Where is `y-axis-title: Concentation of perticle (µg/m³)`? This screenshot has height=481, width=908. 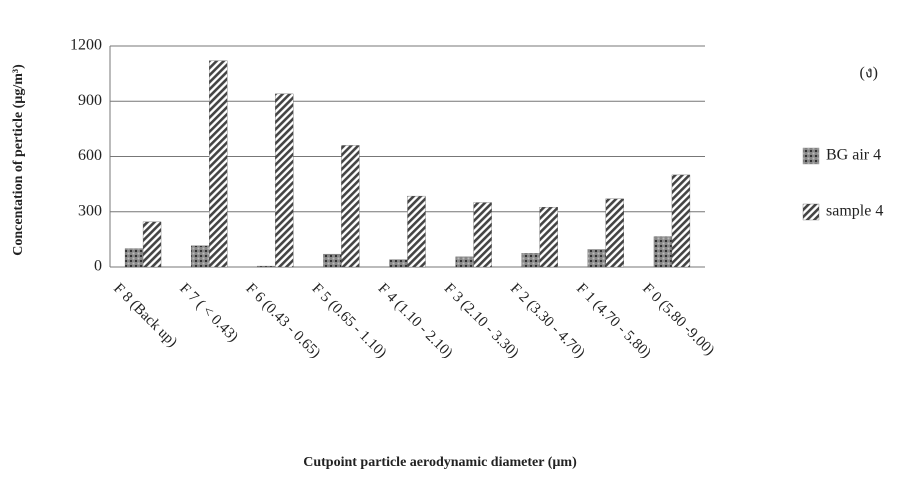 y-axis-title: Concentation of perticle (µg/m³) is located at coordinates (18, 160).